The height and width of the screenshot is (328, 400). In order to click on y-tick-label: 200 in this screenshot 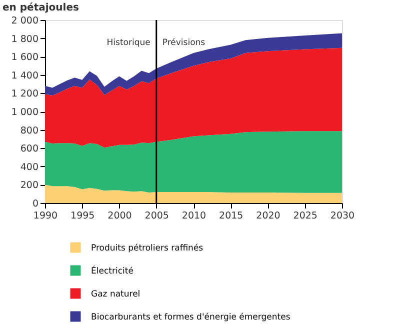, I will do `click(29, 186)`.